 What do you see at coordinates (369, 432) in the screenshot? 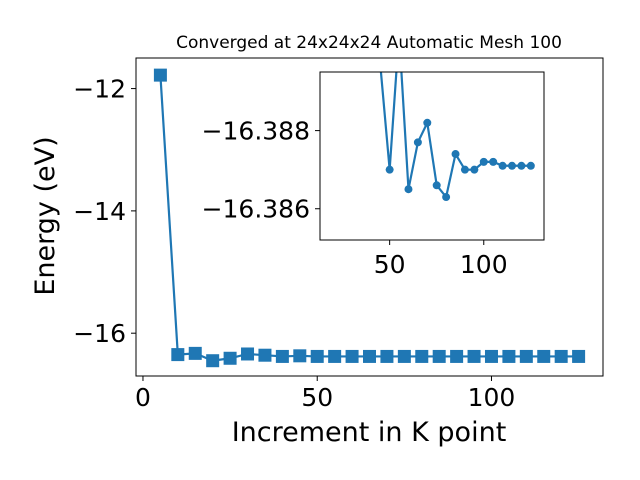
I see `x-axis-label: Increment in K point` at bounding box center [369, 432].